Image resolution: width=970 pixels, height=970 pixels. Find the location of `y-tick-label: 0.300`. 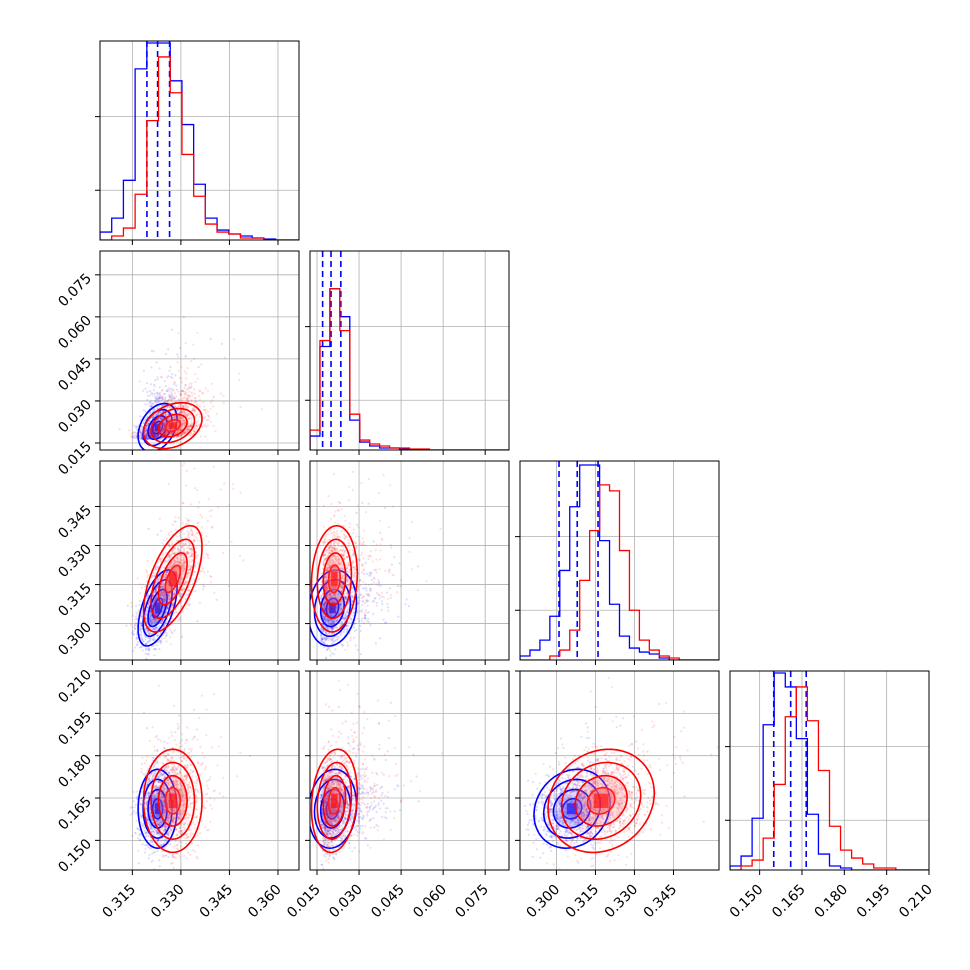

y-tick-label: 0.300 is located at coordinates (75, 639).